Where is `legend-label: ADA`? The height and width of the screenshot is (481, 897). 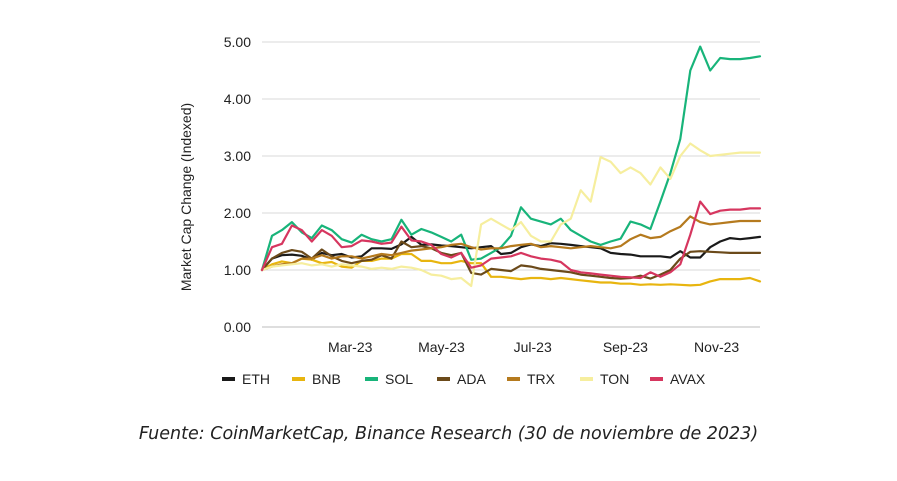 legend-label: ADA is located at coordinates (471, 379).